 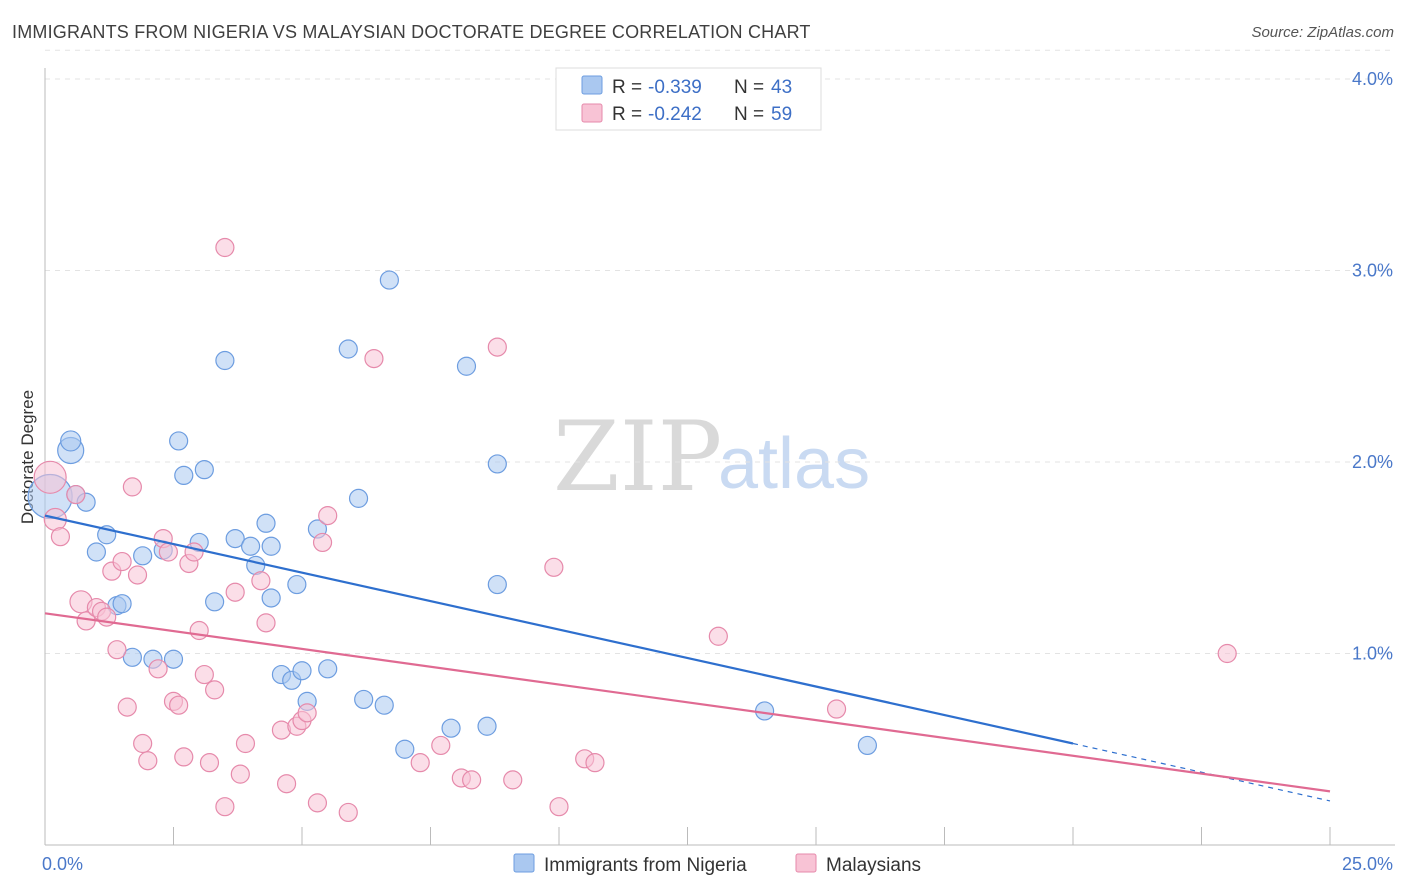 I want to click on legend-n-value-nigeria: 43, so click(x=781, y=87).